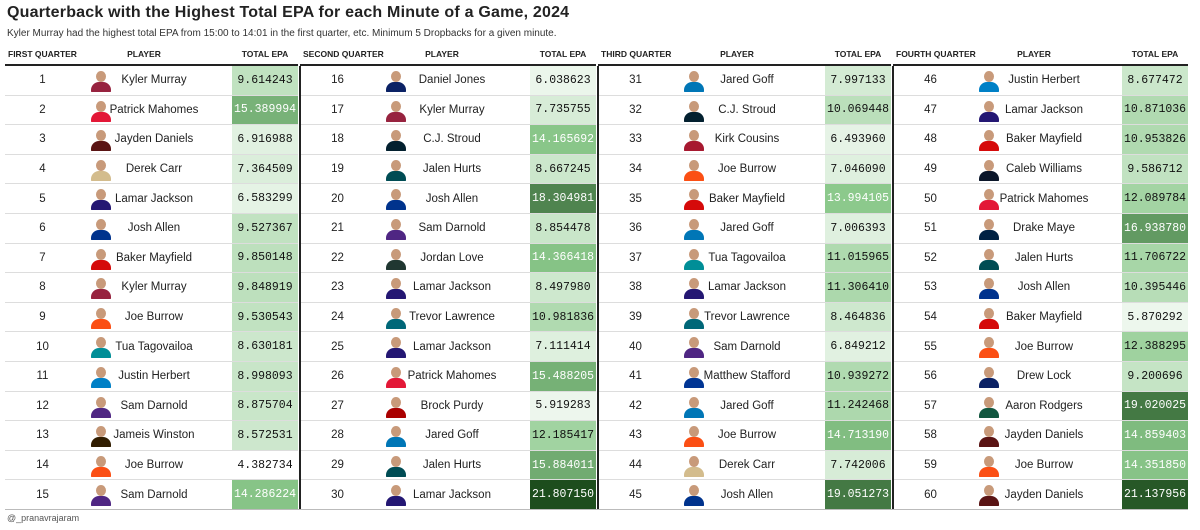 The width and height of the screenshot is (1200, 530). What do you see at coordinates (151, 406) in the screenshot?
I see `table-row: 12 Sam Darnold 8.875704` at bounding box center [151, 406].